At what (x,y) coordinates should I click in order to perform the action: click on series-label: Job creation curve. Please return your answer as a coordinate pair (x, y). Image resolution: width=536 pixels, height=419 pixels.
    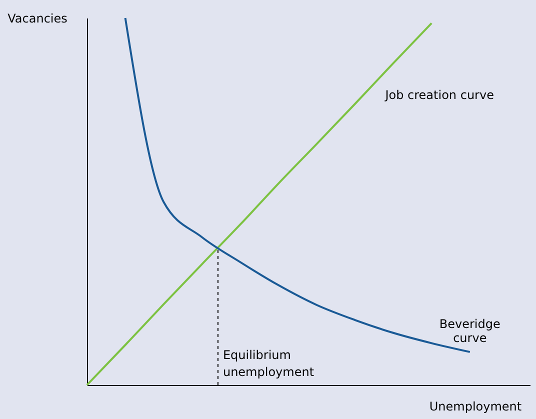
    Looking at the image, I should click on (439, 95).